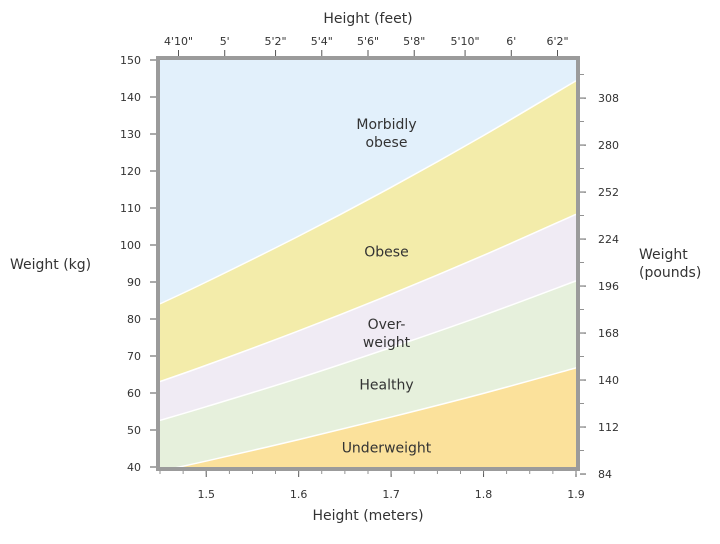 The height and width of the screenshot is (544, 720). What do you see at coordinates (599, 277) in the screenshot?
I see `right-axis: 84 112 140 168 196 224 252 280 308` at bounding box center [599, 277].